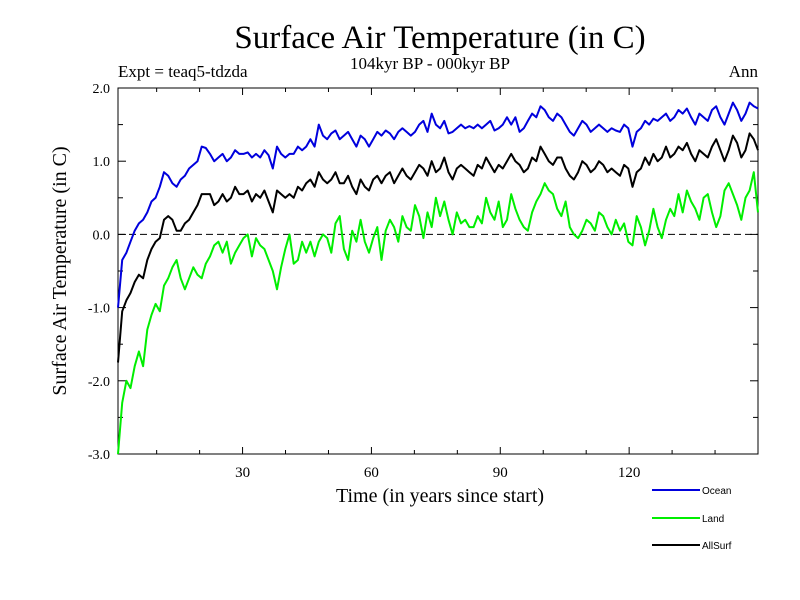  I want to click on y-tick-label: -2.0, so click(99, 382).